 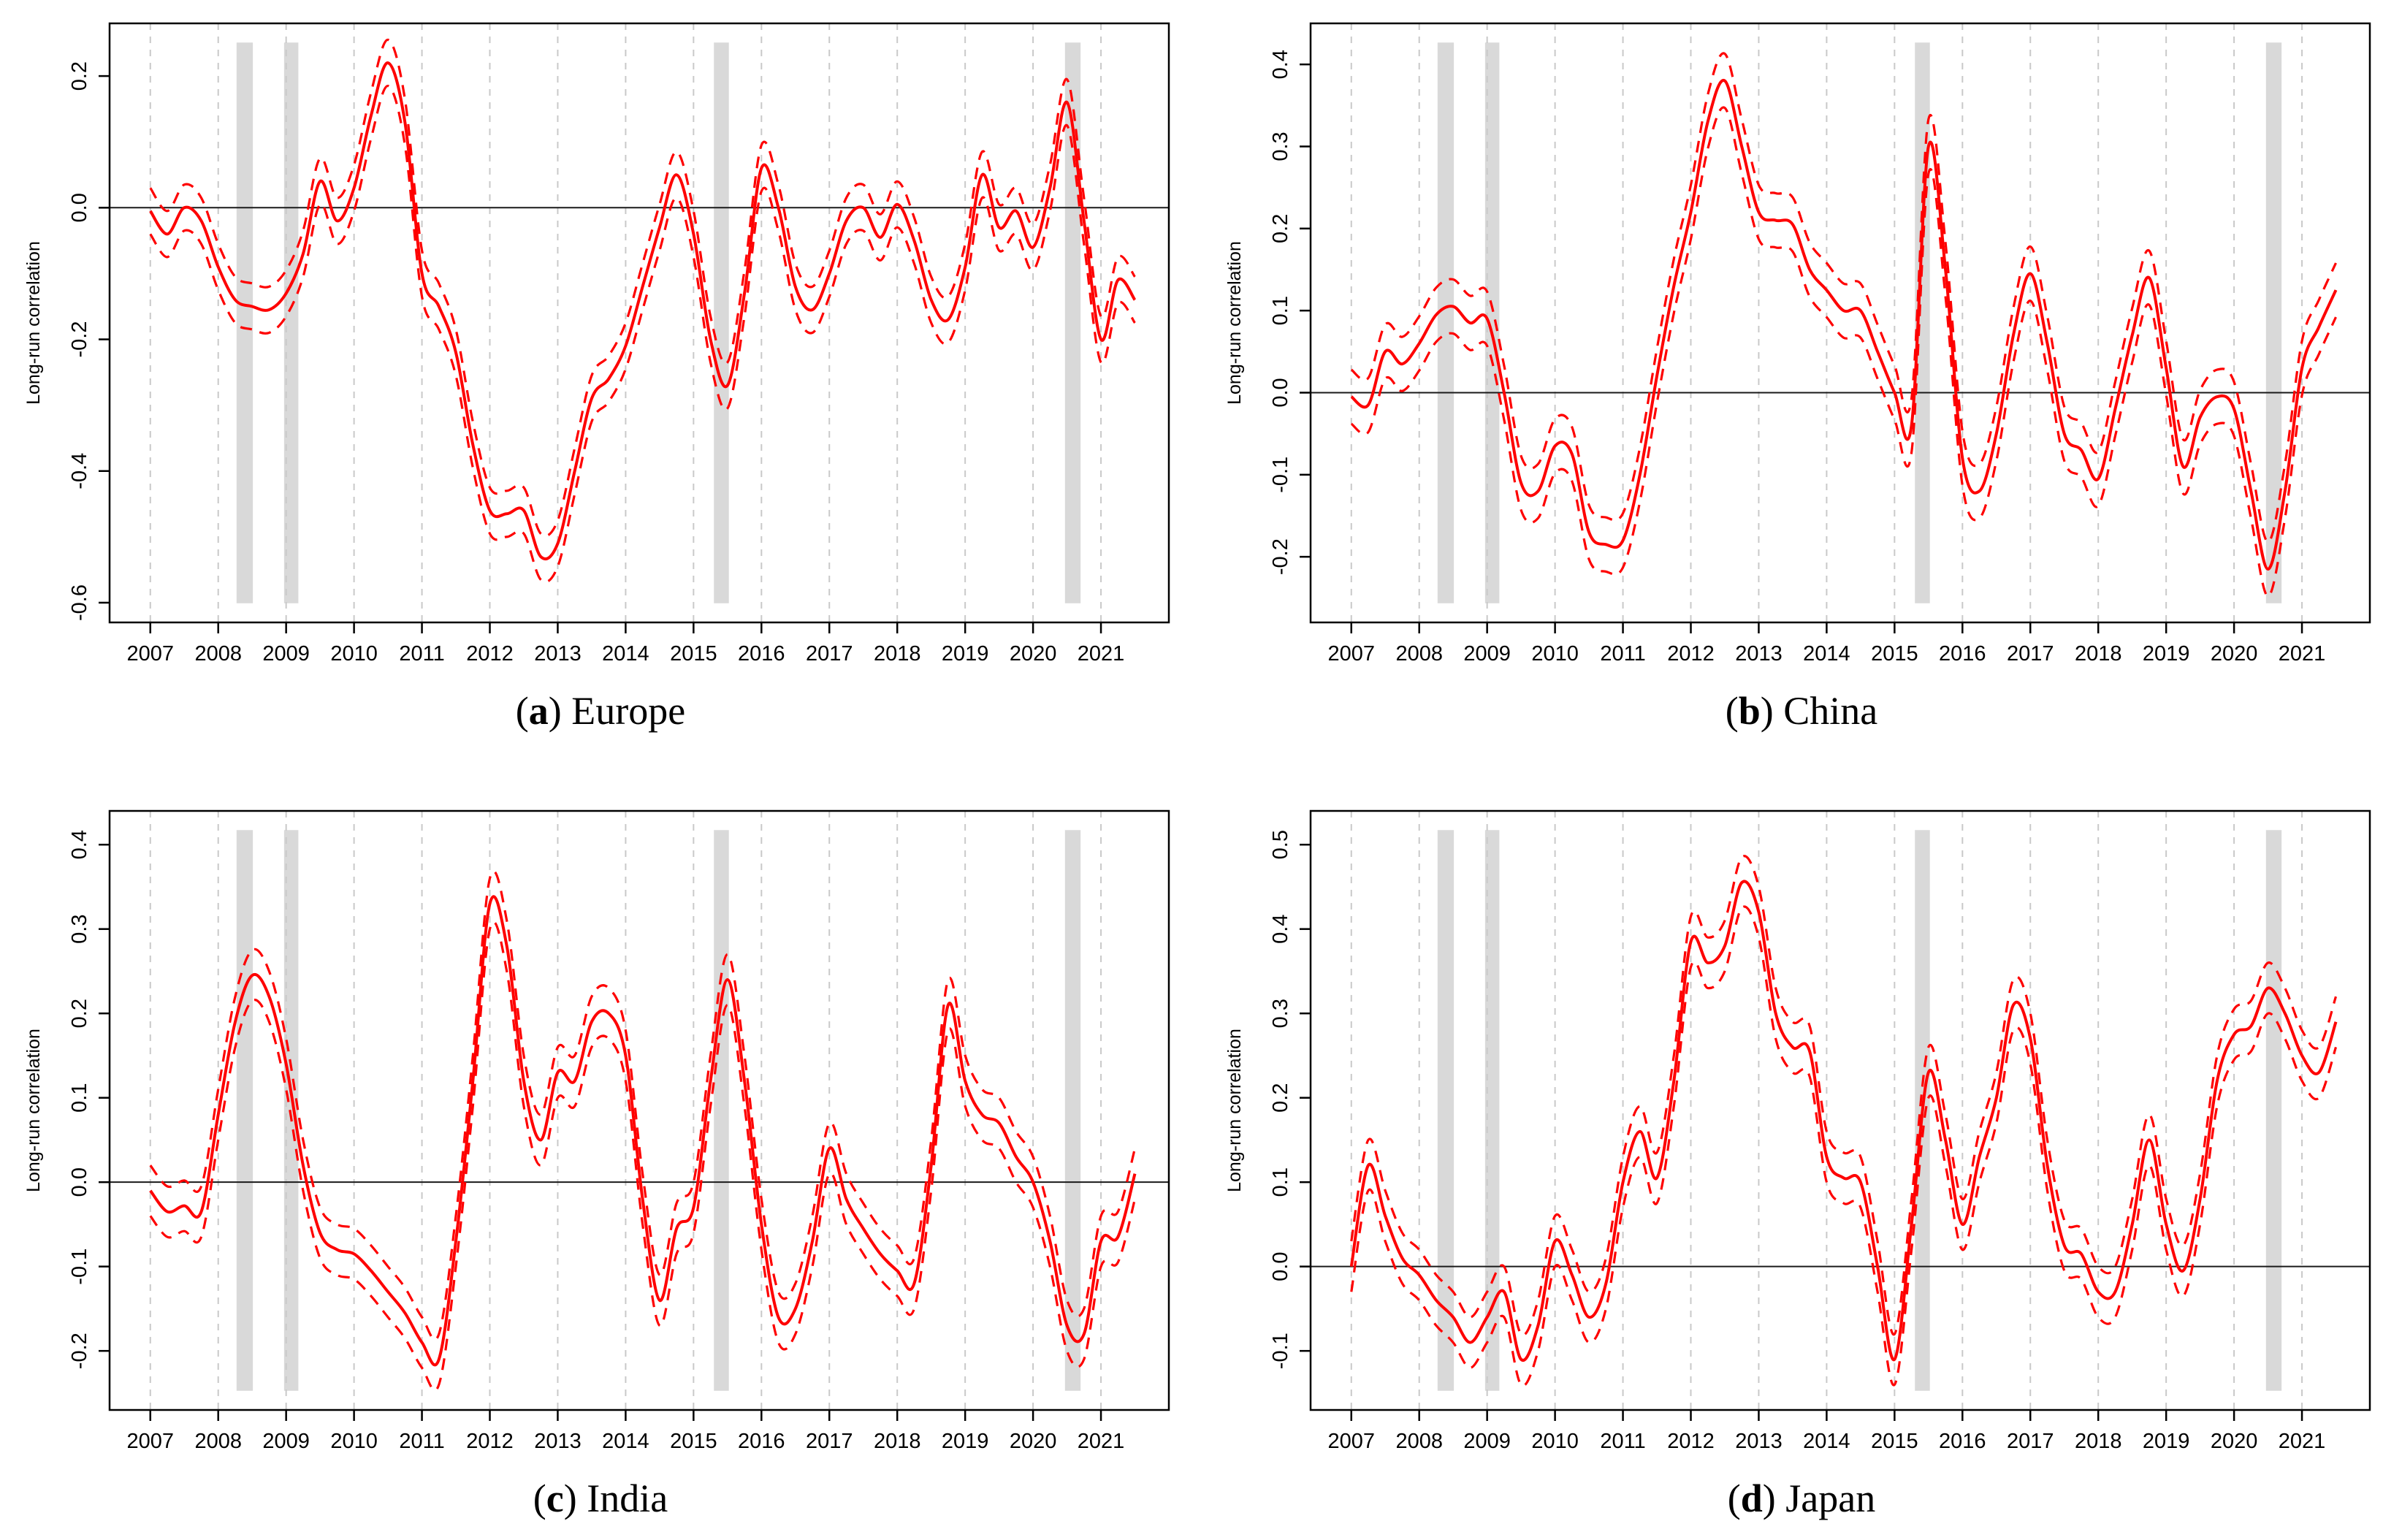 What do you see at coordinates (538, 711) in the screenshot?
I see `caption-a-letter: a` at bounding box center [538, 711].